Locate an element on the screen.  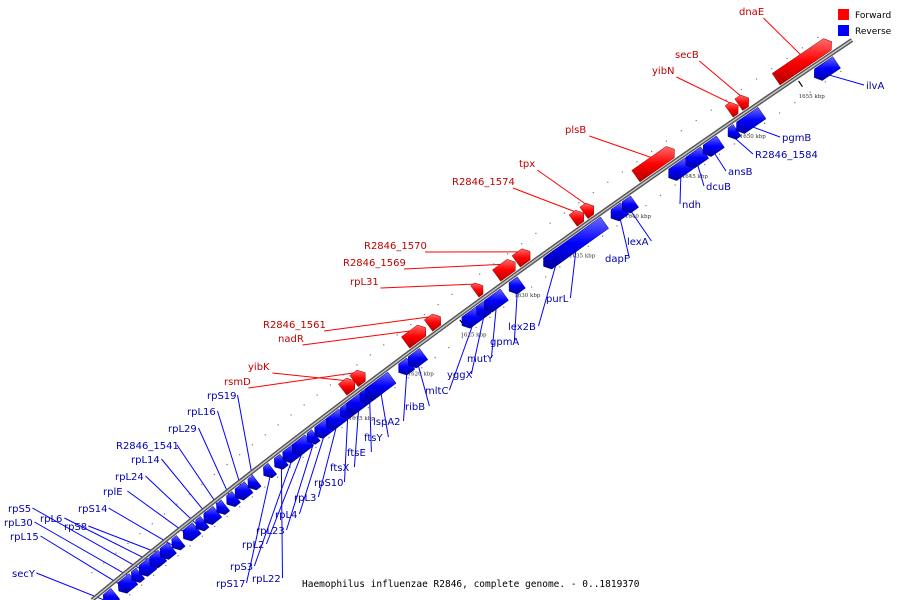
leader-rpl14 is located at coordinates (187, 490).